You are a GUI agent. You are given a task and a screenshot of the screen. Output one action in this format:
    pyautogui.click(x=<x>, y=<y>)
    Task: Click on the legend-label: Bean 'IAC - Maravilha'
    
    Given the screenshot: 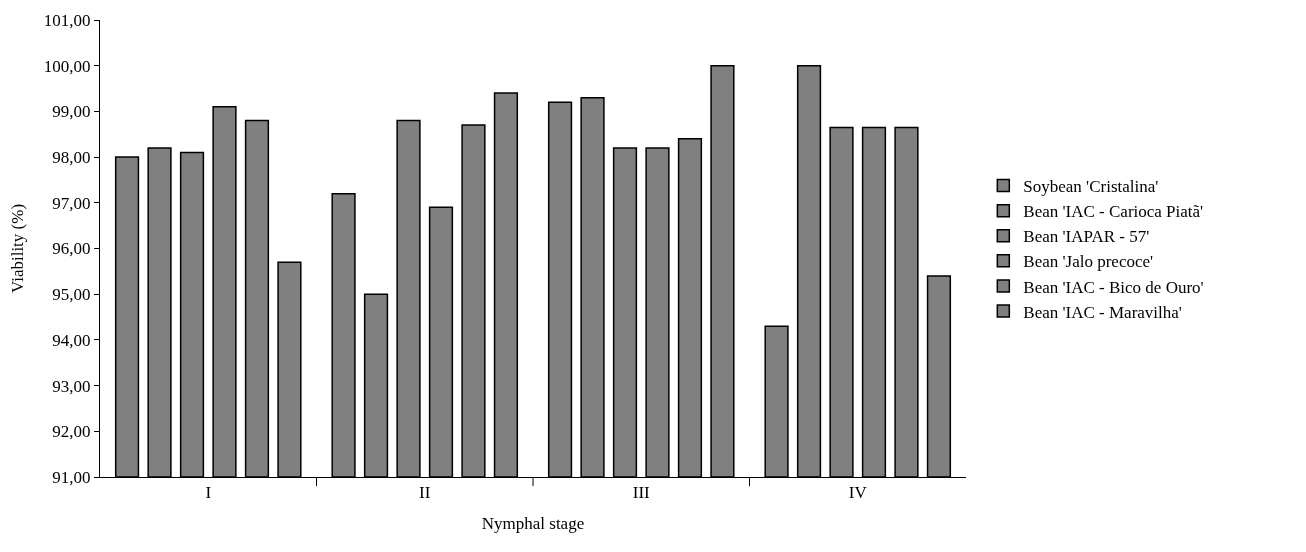 What is the action you would take?
    pyautogui.click(x=1102, y=312)
    